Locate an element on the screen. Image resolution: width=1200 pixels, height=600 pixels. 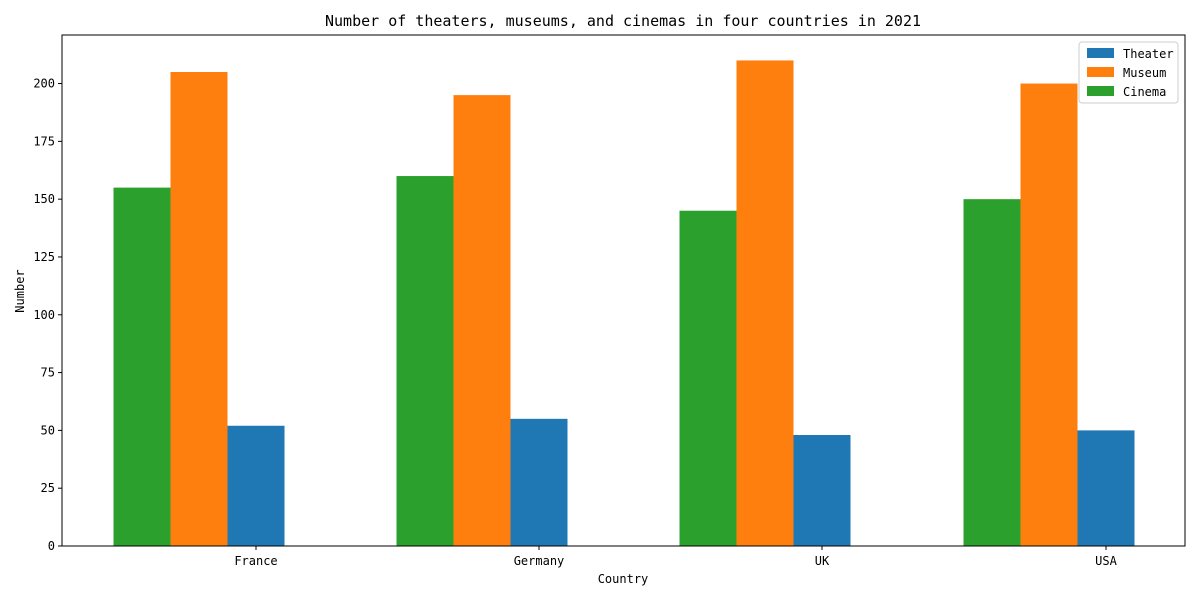
y-axis-label: Number is located at coordinates (20, 290).